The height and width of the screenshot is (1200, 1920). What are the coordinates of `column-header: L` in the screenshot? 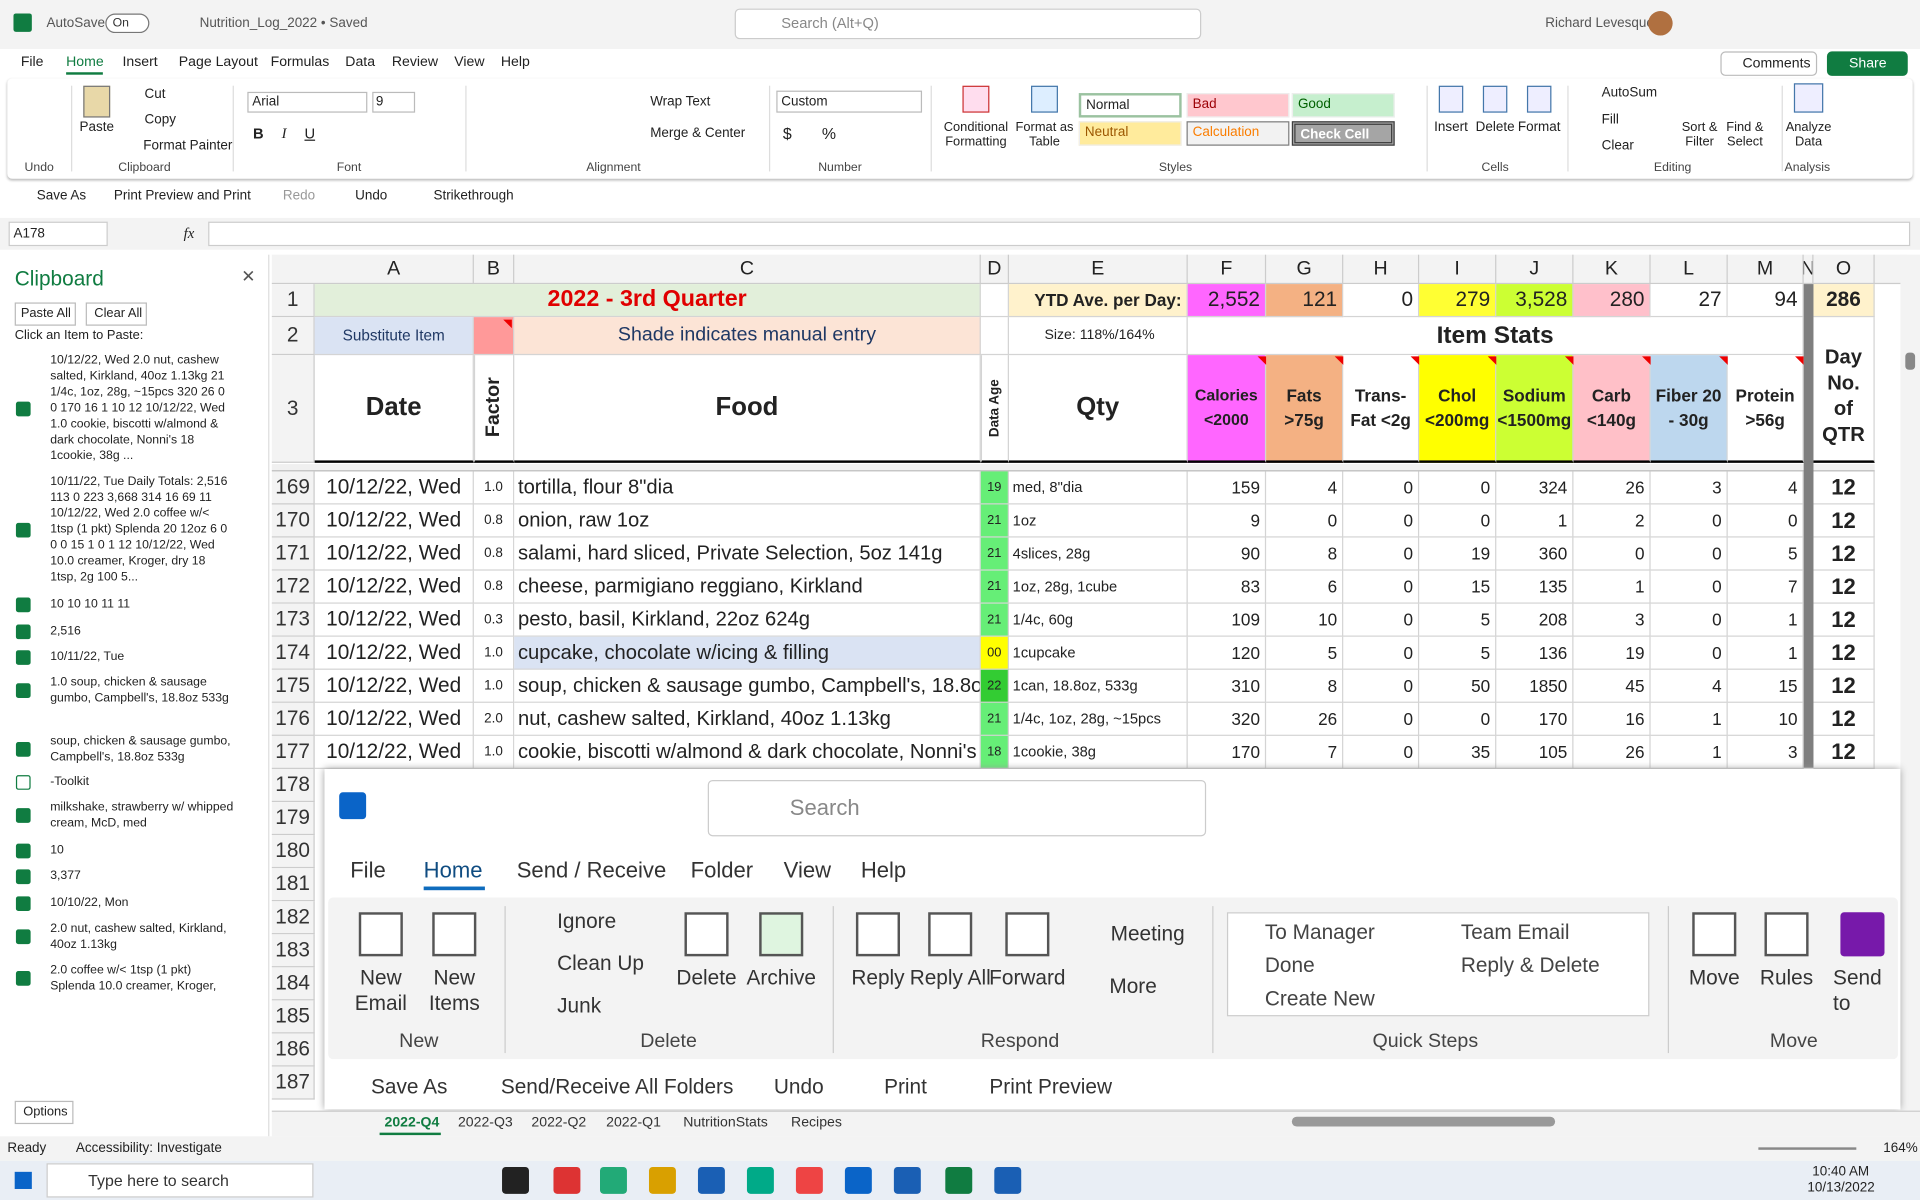 It's located at (1689, 269).